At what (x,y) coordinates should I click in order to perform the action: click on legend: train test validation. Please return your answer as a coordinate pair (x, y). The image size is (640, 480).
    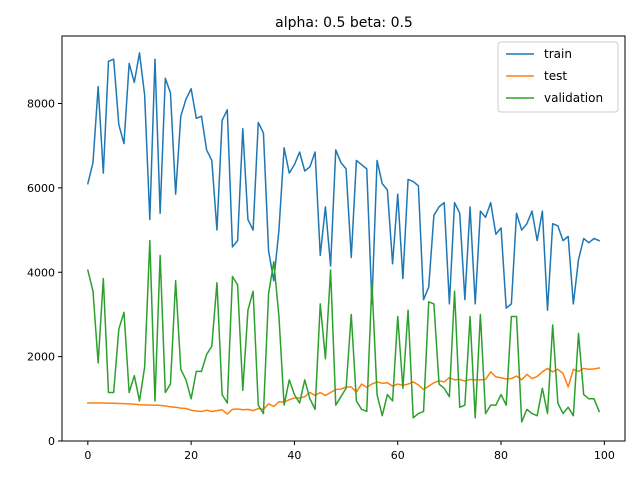
    Looking at the image, I should click on (558, 77).